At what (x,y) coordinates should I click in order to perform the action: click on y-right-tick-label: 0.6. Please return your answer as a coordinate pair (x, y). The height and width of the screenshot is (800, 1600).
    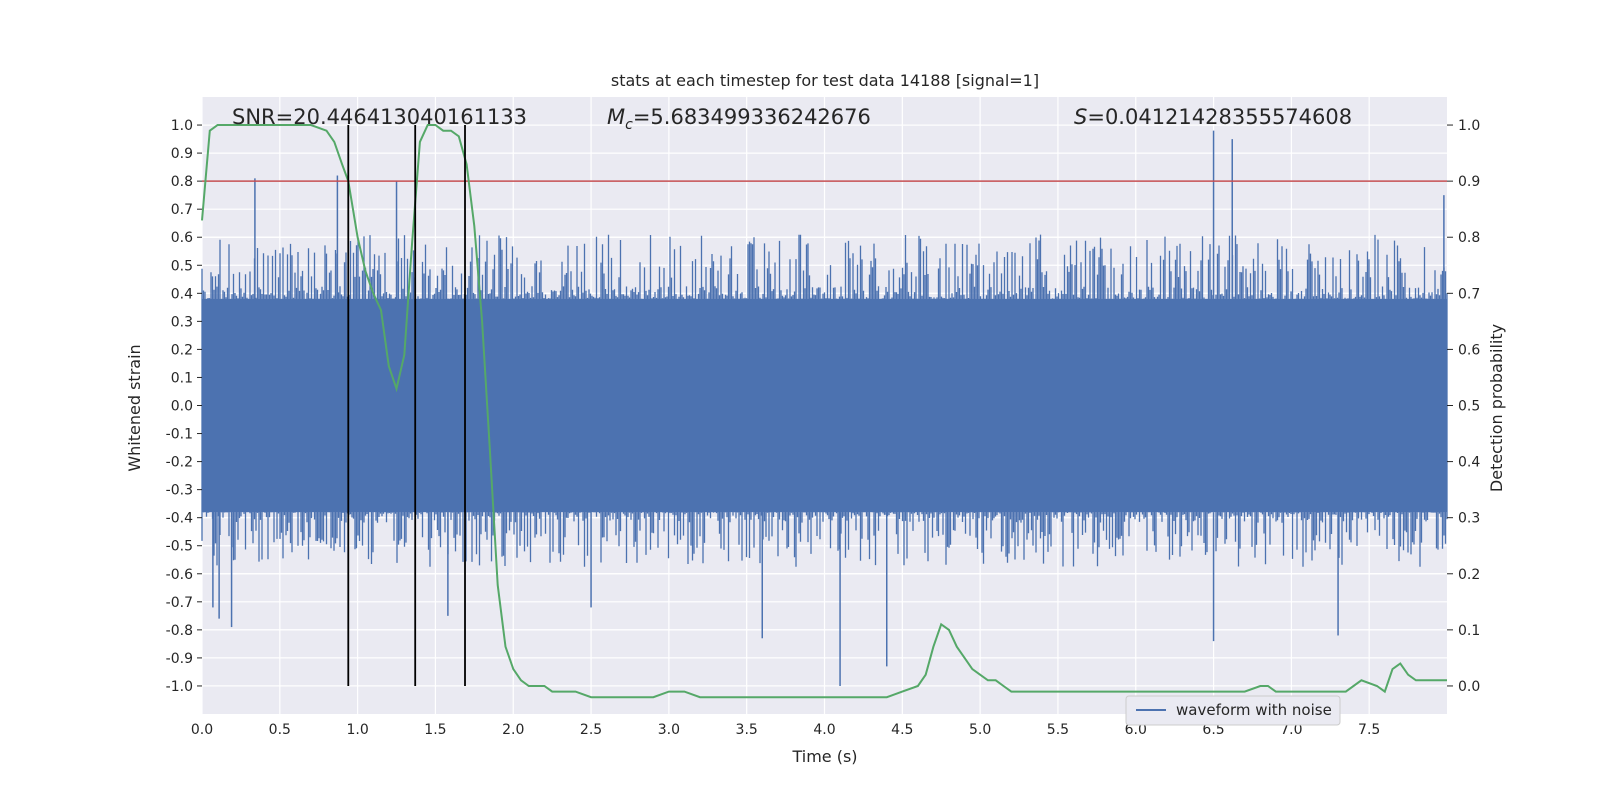
    Looking at the image, I should click on (1469, 350).